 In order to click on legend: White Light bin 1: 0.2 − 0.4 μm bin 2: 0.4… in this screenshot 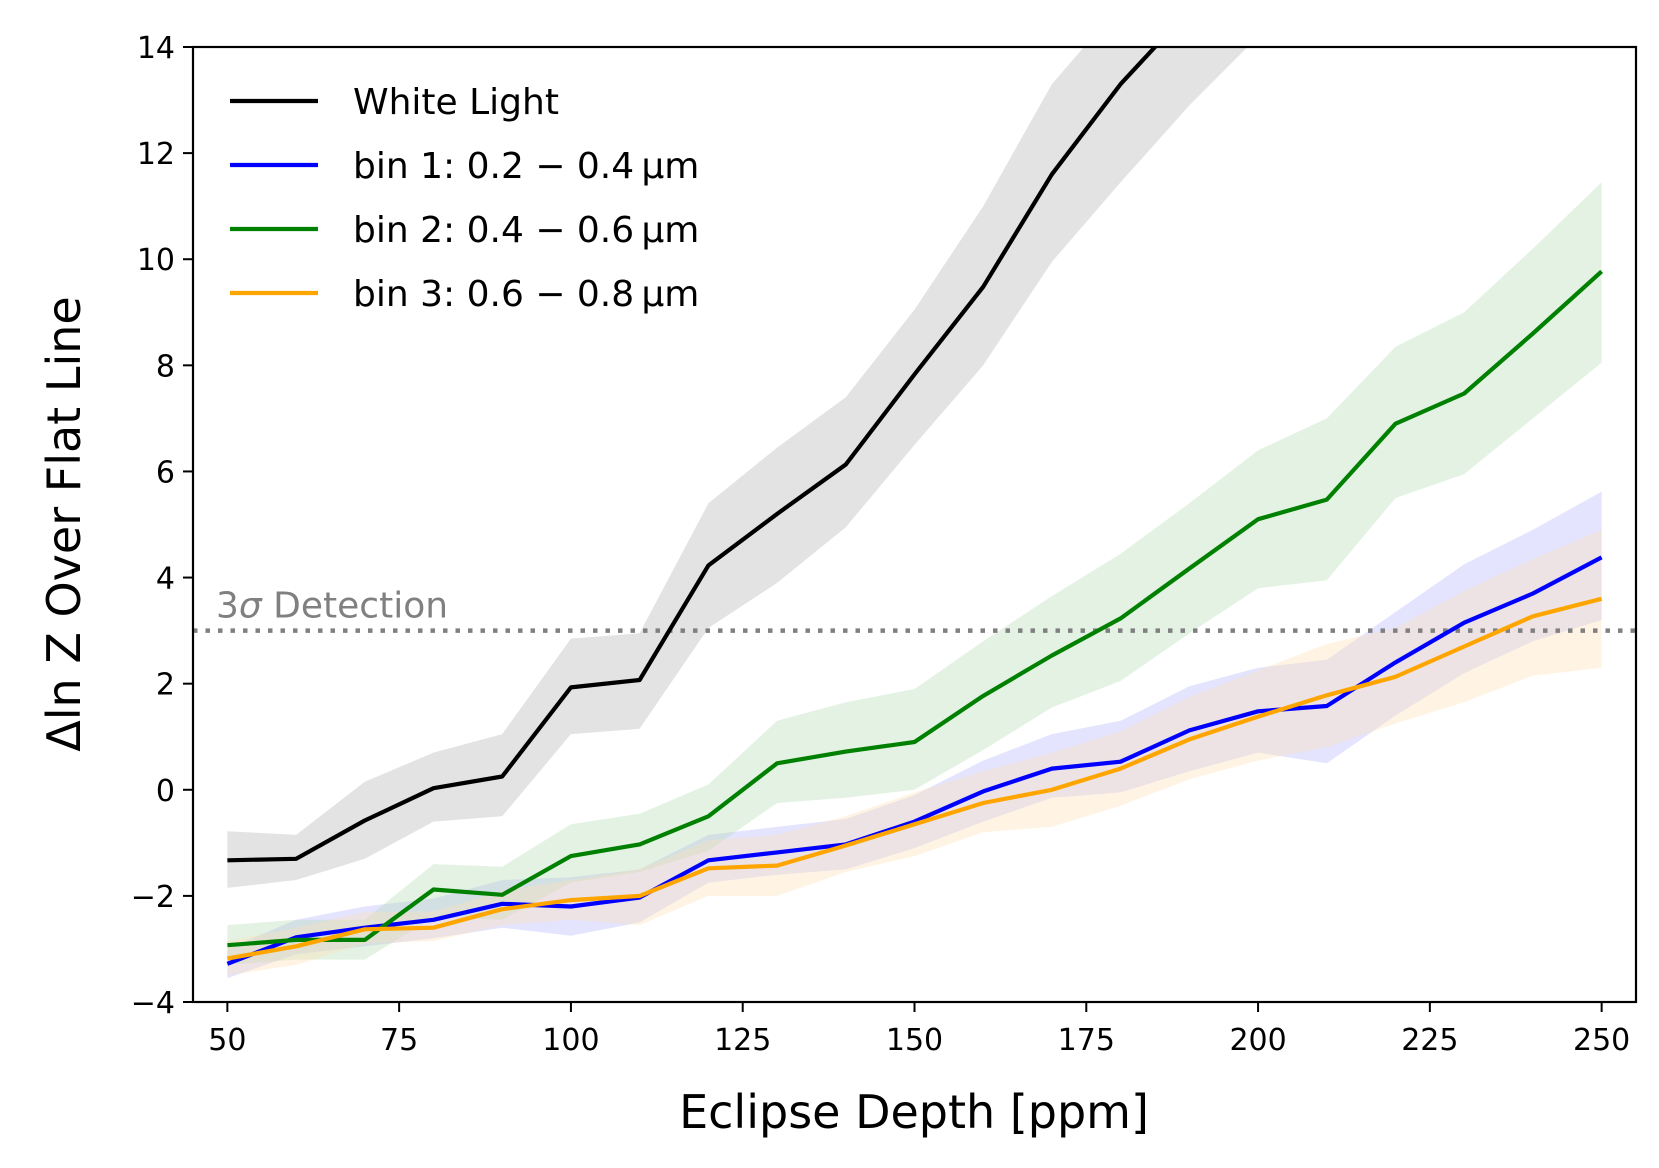, I will do `click(464, 198)`.